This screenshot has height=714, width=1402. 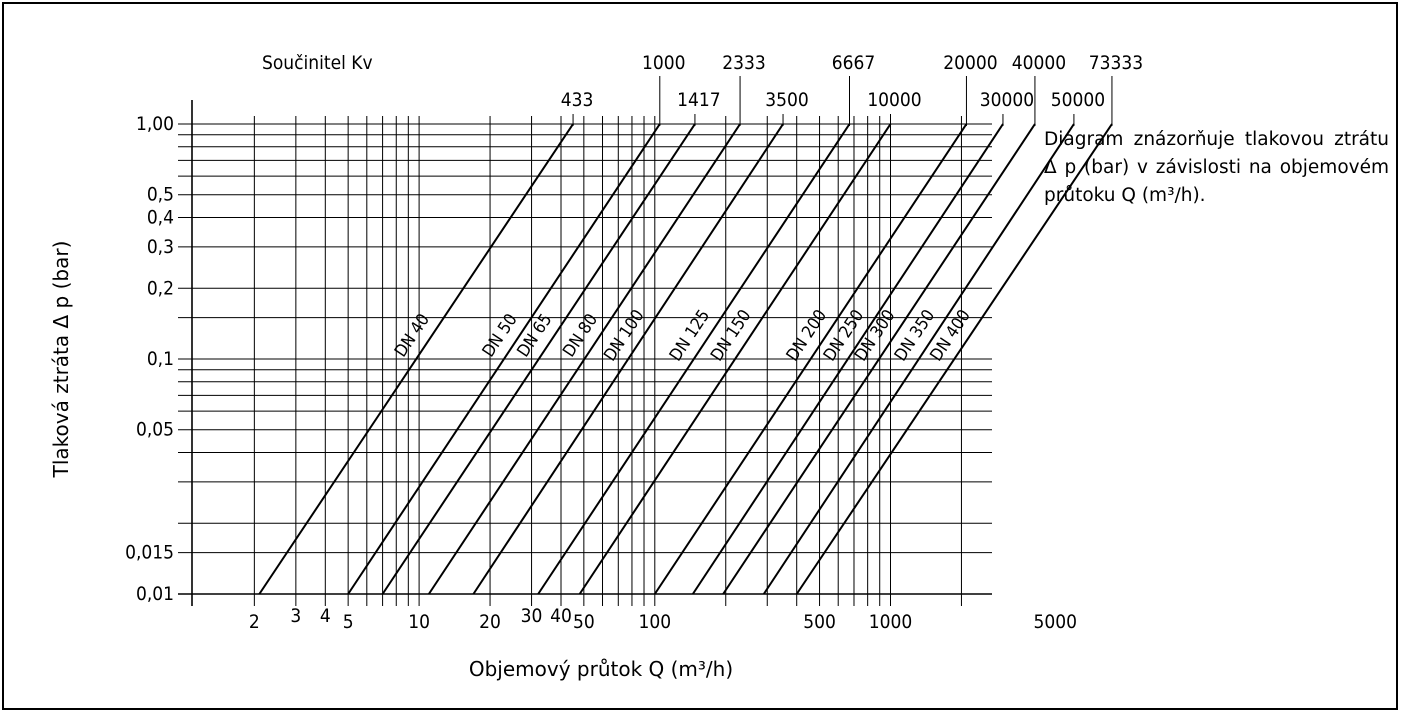 What do you see at coordinates (419, 622) in the screenshot?
I see `x-tick-label: 10` at bounding box center [419, 622].